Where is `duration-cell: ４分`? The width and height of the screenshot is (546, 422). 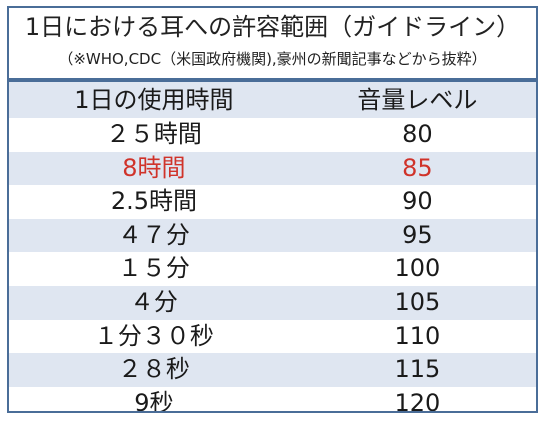 duration-cell: ４分 is located at coordinates (153, 301).